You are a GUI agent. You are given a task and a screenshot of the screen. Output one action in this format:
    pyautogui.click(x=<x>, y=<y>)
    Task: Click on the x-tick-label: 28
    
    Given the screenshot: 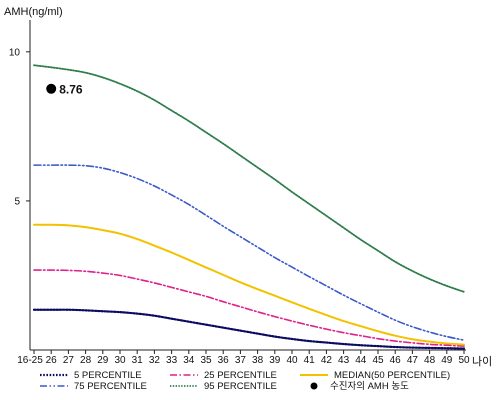 What is the action you would take?
    pyautogui.click(x=86, y=360)
    